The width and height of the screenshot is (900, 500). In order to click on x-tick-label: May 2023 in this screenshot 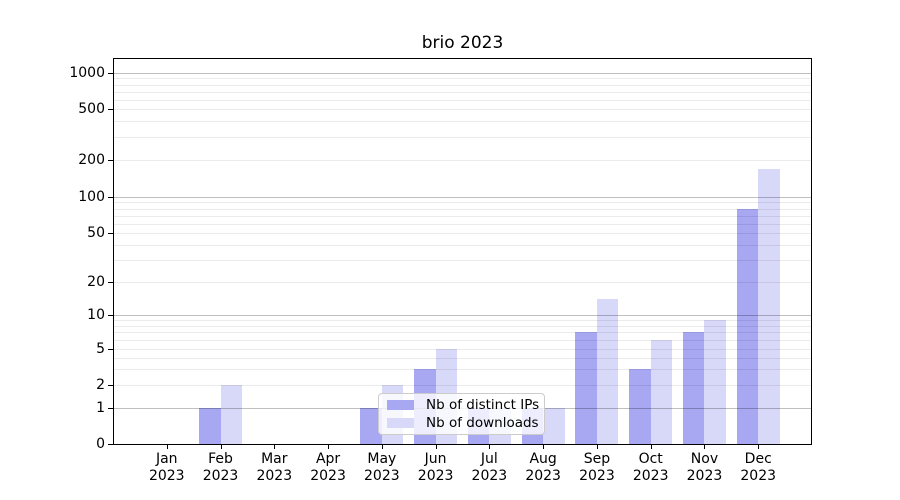, I will do `click(382, 468)`.